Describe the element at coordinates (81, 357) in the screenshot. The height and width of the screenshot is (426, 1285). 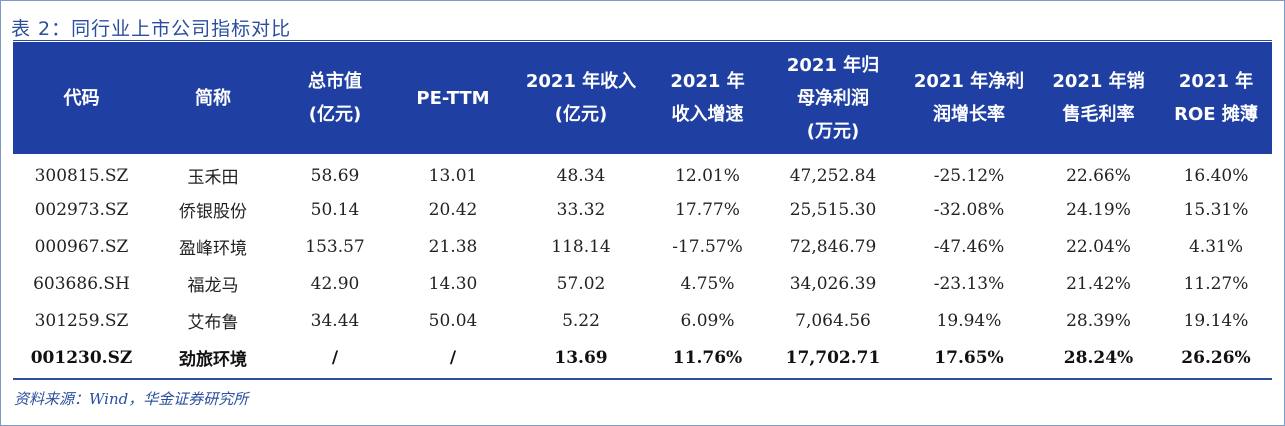
I see `cell-code: 001230.SZ` at that location.